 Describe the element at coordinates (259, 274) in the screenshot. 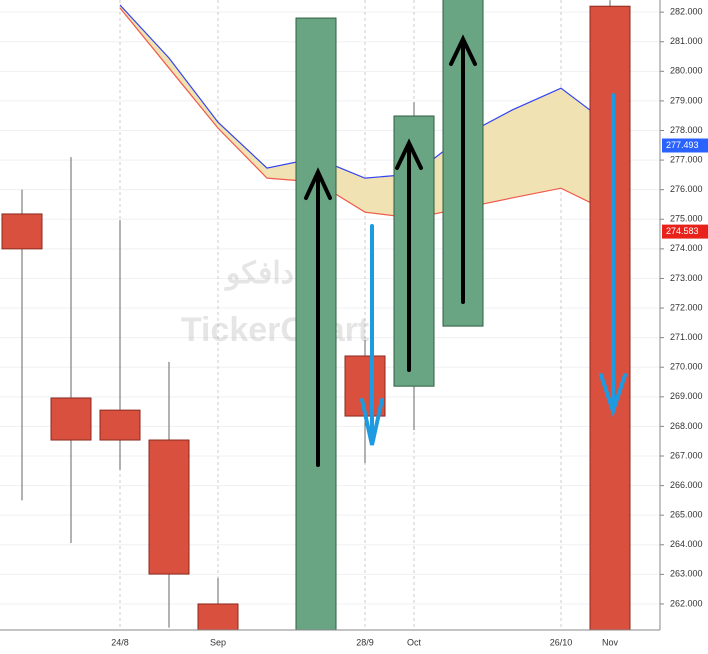

I see `watermark-text: دافكو` at that location.